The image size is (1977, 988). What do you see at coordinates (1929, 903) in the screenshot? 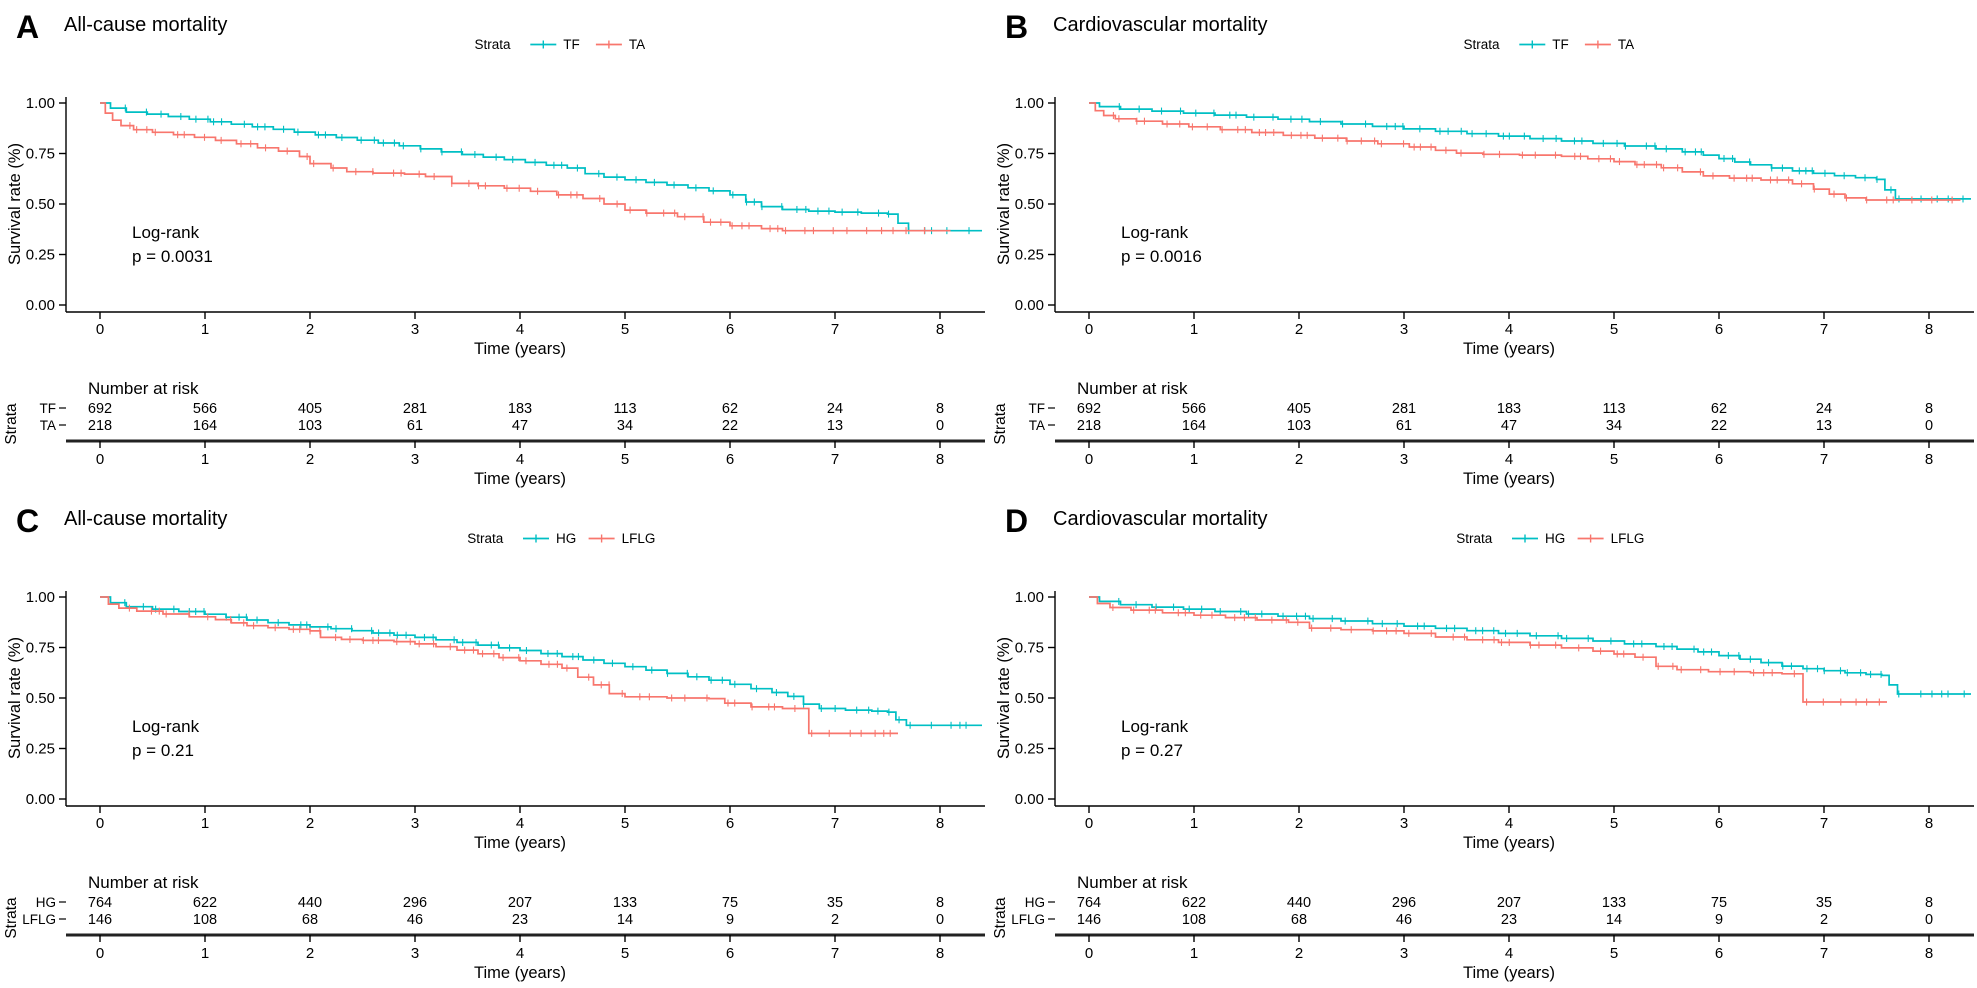
I see `risk-count: 8` at bounding box center [1929, 903].